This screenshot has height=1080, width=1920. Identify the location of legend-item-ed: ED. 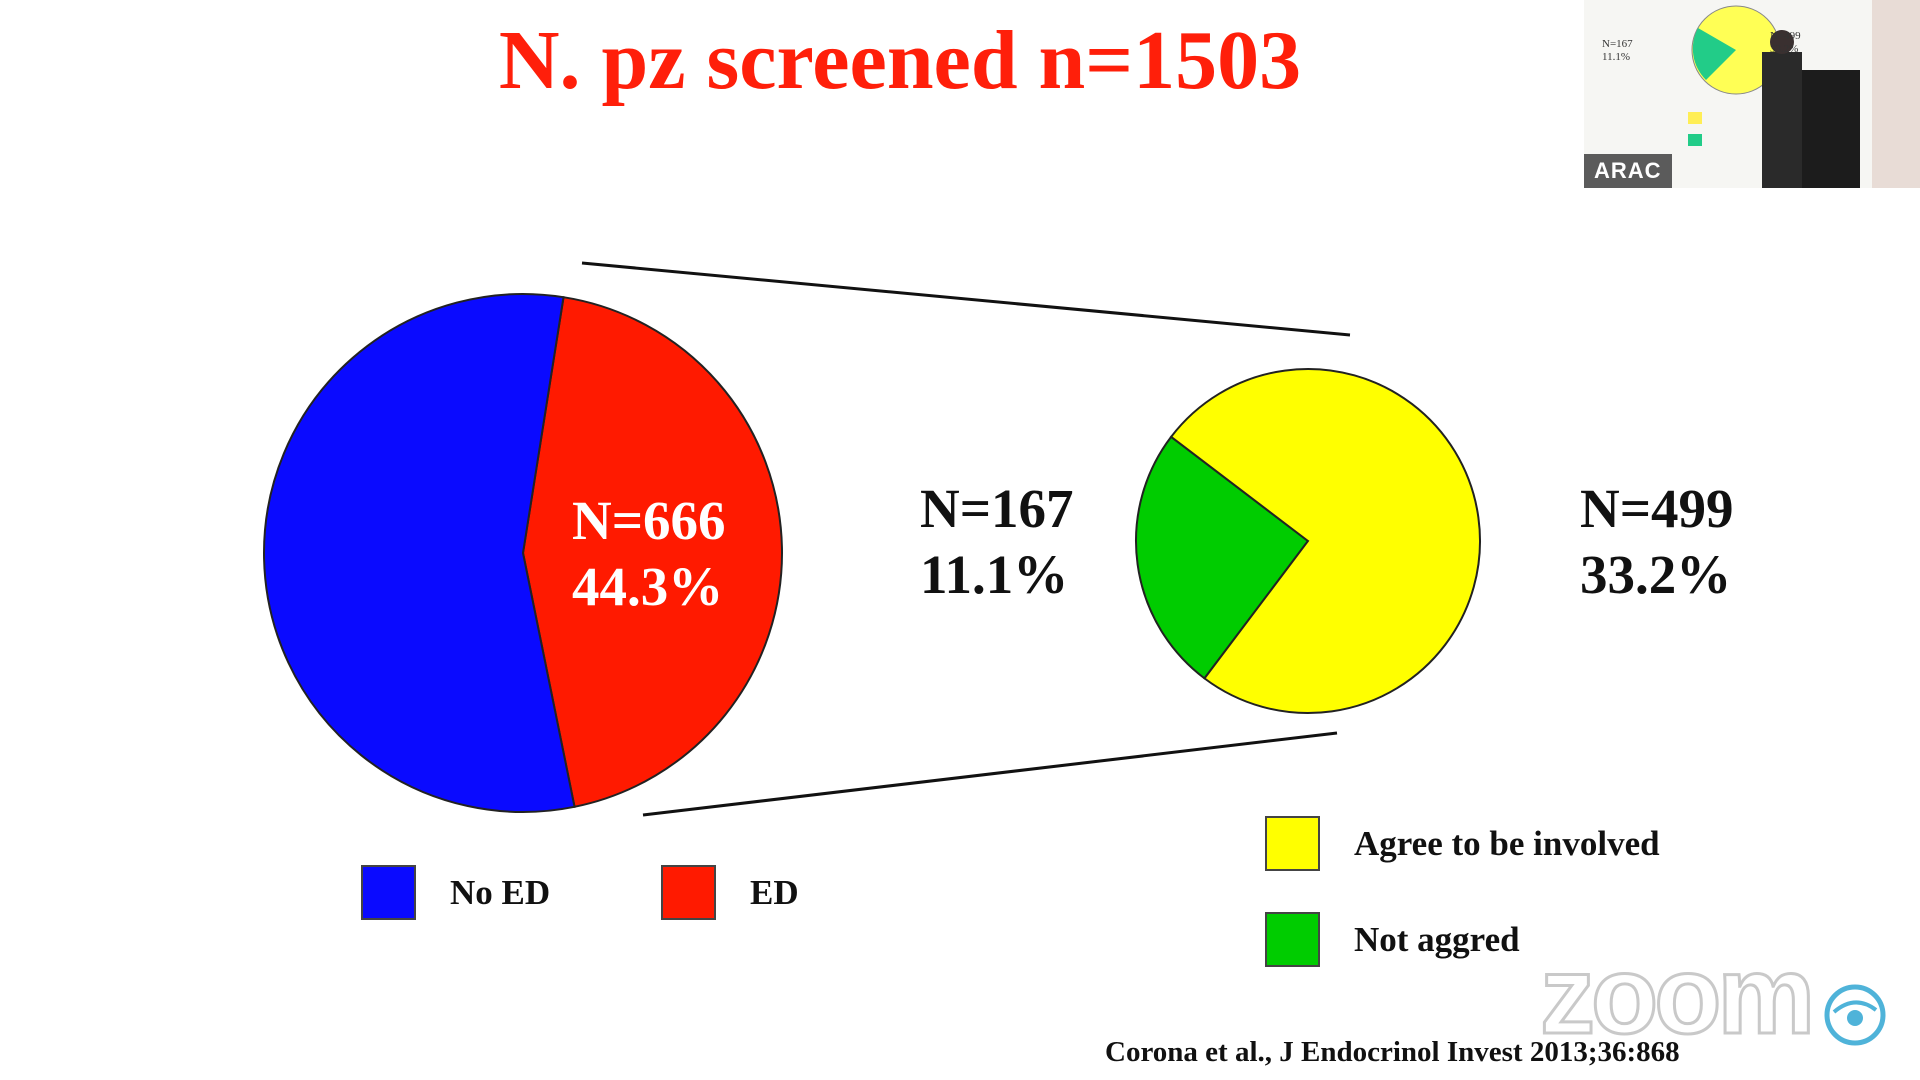
(730, 892).